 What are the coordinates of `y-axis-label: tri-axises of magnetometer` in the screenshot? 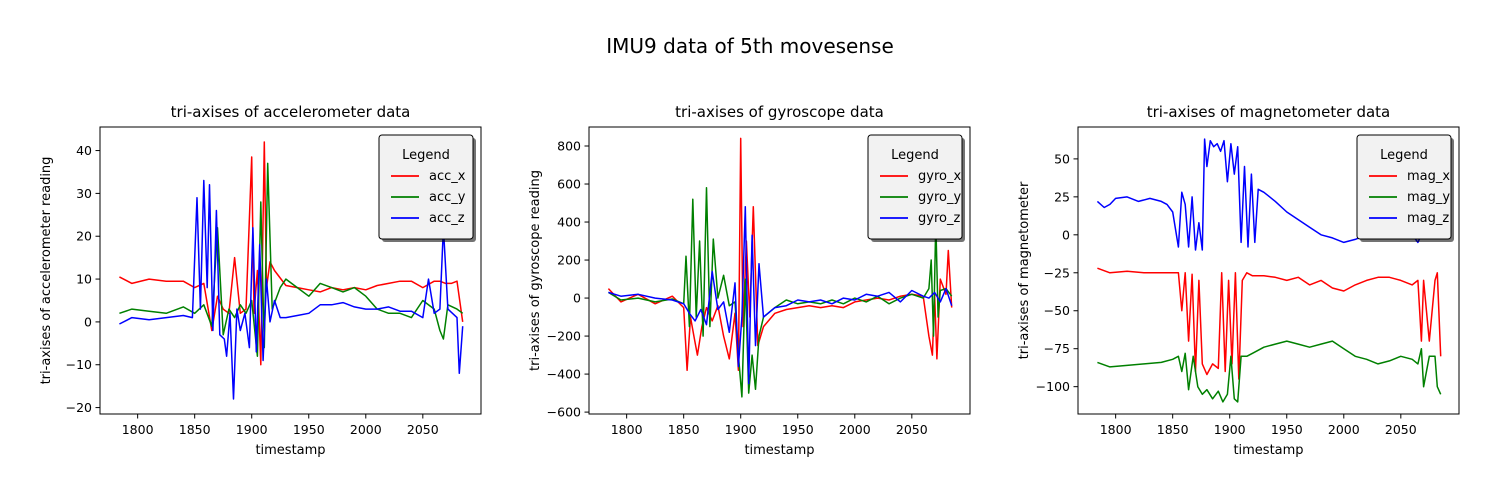 It's located at (1024, 270).